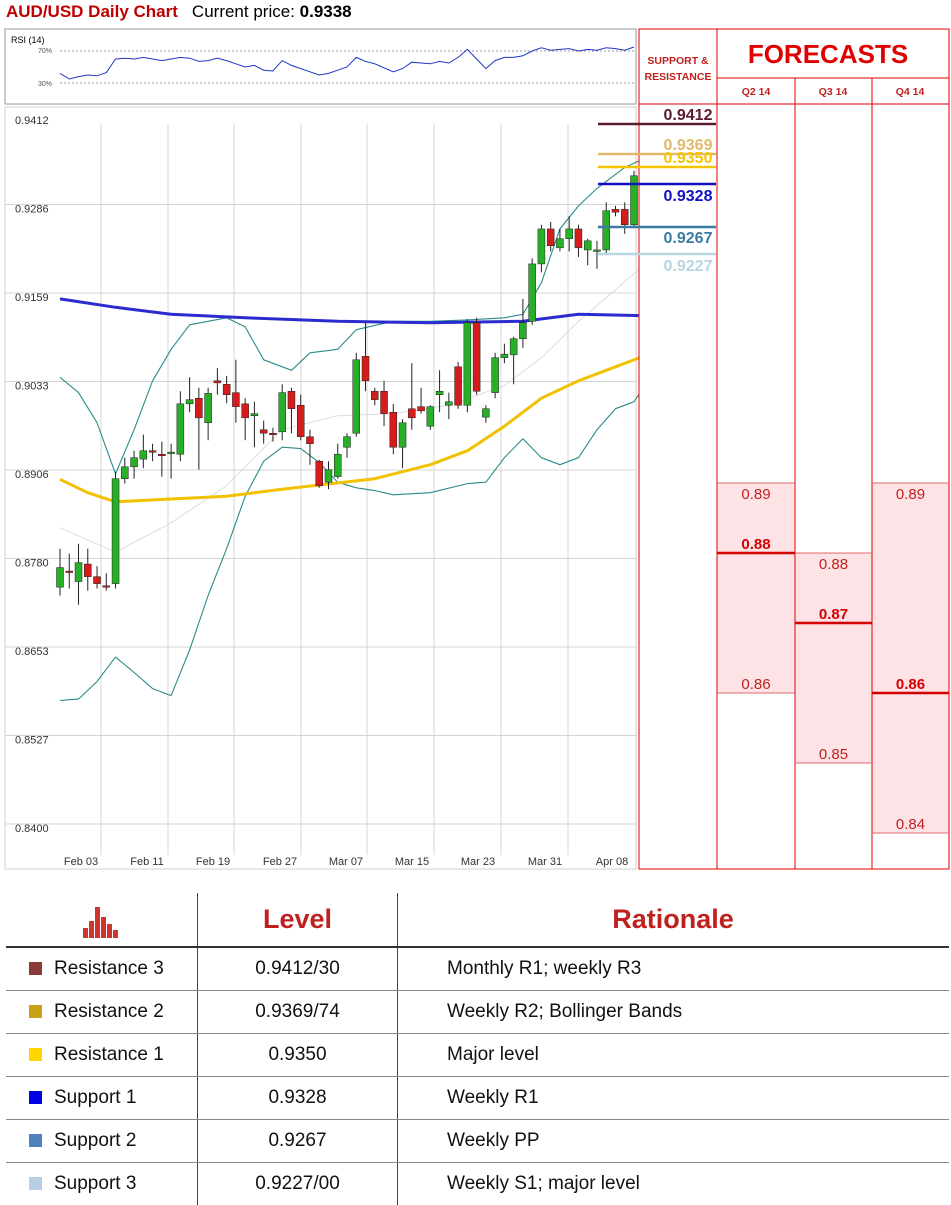 Image resolution: width=951 pixels, height=1205 pixels. What do you see at coordinates (346, 862) in the screenshot?
I see `x-tick-label: Mar 07` at bounding box center [346, 862].